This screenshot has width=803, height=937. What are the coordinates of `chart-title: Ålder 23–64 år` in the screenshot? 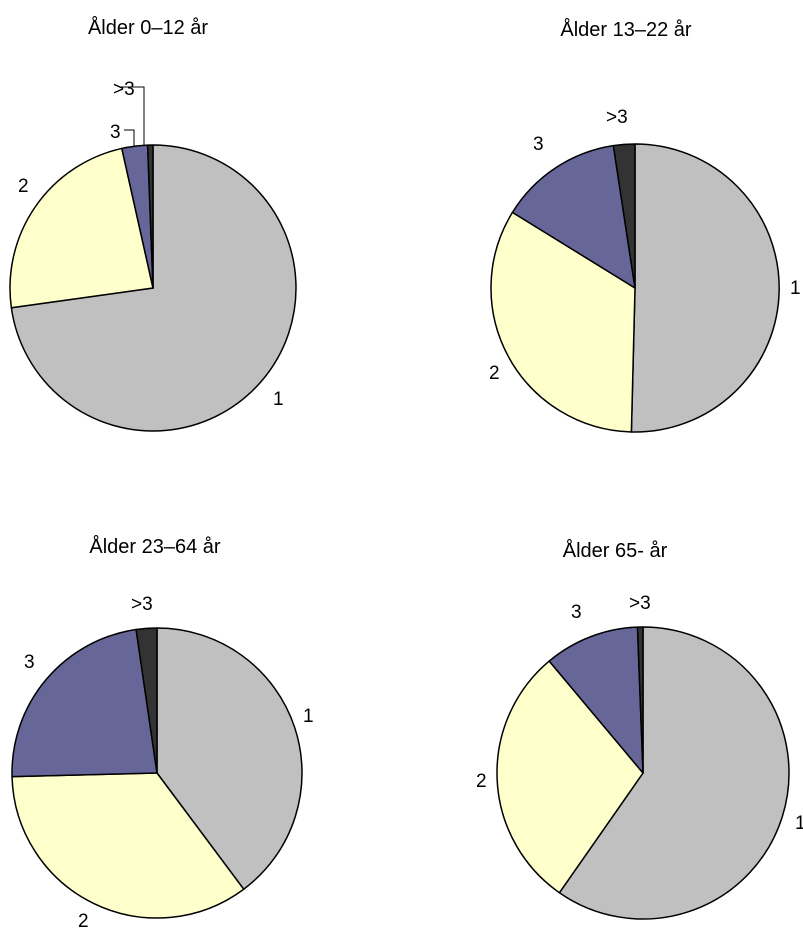 It's located at (155, 546).